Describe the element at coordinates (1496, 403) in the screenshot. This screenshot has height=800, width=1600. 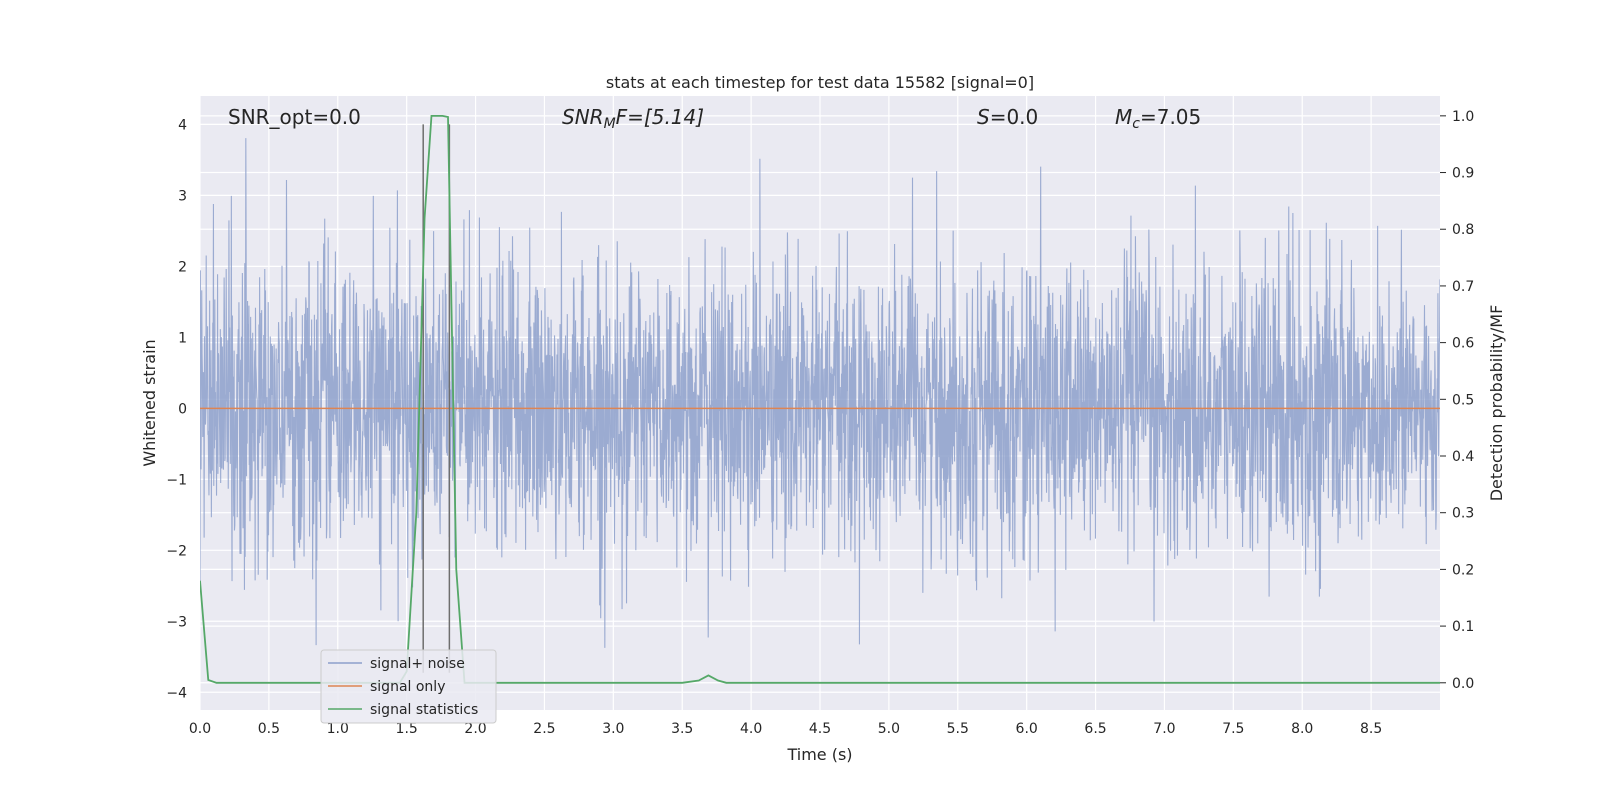
I see `y2-axis-title: Detection probability/MF` at that location.